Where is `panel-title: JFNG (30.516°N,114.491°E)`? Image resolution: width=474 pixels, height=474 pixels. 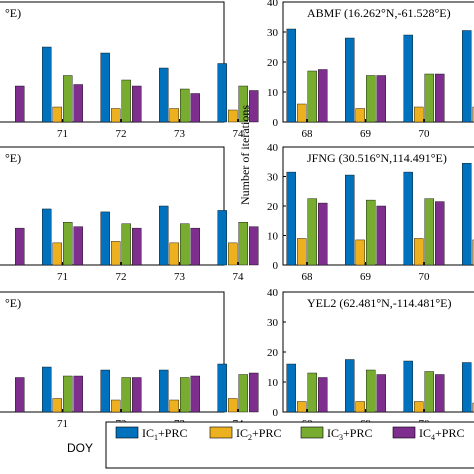
panel-title: JFNG (30.516°N,114.491°E) is located at coordinates (377, 158).